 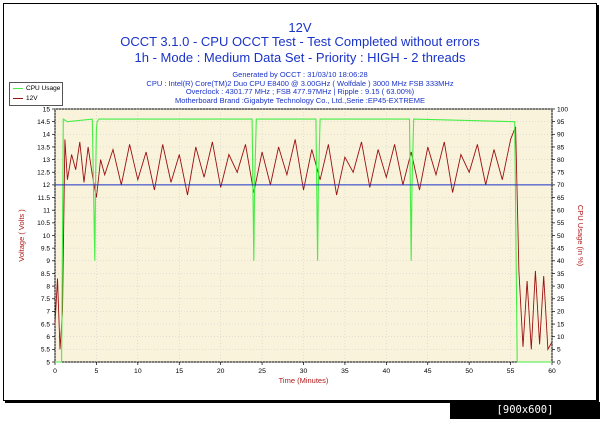 What do you see at coordinates (47, 160) in the screenshot?
I see `y-tick-label: 13` at bounding box center [47, 160].